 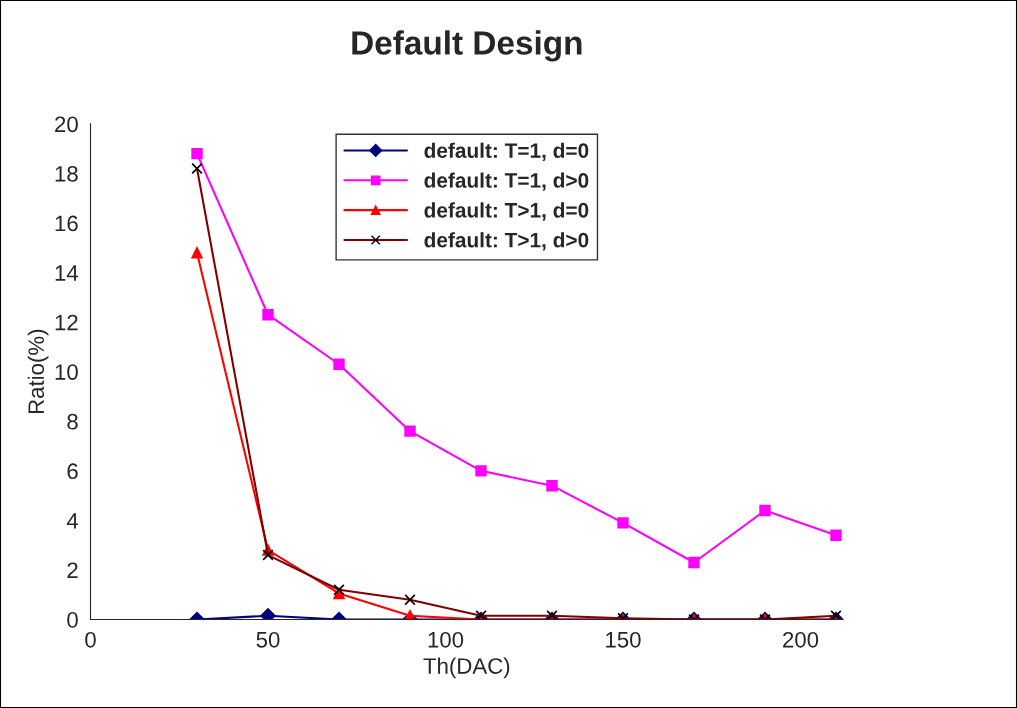 What do you see at coordinates (506, 241) in the screenshot?
I see `legend-label: default: T>1, d>0` at bounding box center [506, 241].